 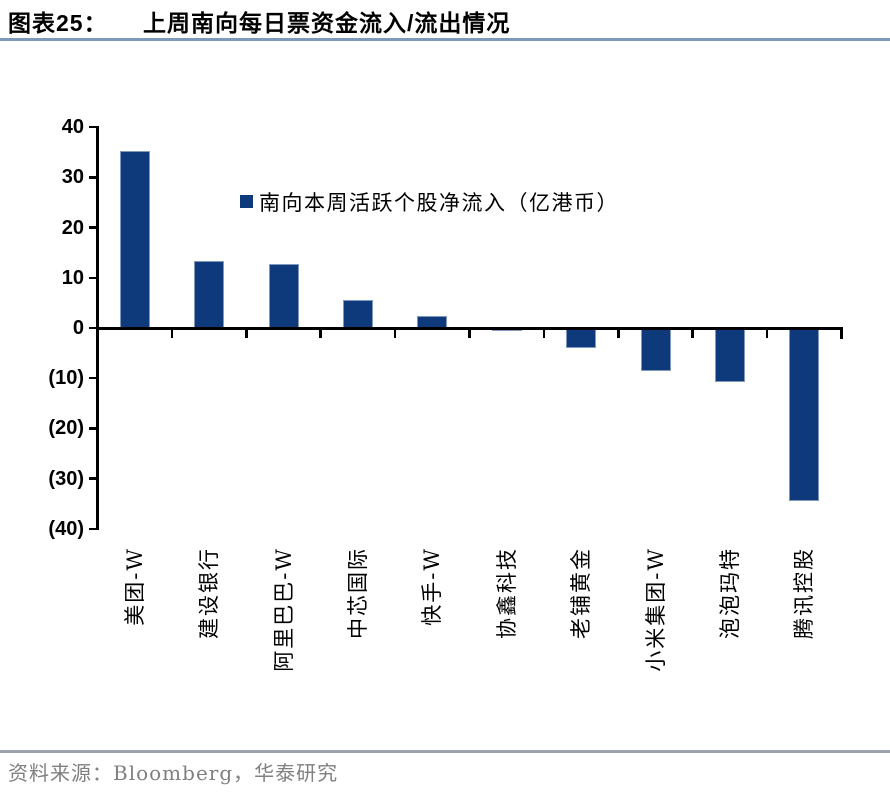 What do you see at coordinates (469, 328) in the screenshot?
I see `x-axis-line` at bounding box center [469, 328].